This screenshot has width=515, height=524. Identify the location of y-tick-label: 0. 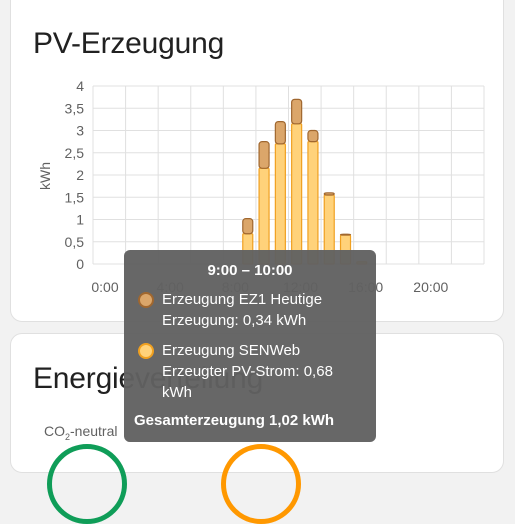
(80, 264).